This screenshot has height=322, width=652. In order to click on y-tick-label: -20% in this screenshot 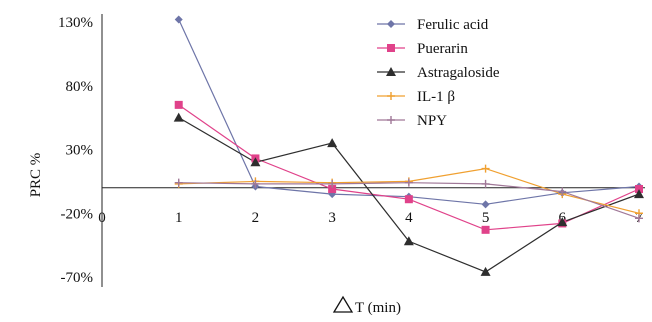, I will do `click(77, 214)`.